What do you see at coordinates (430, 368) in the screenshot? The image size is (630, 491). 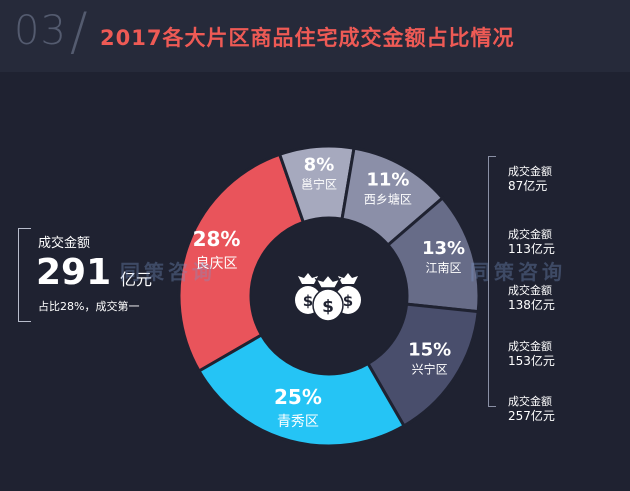 I see `slice-category-label: 兴宁区` at bounding box center [430, 368].